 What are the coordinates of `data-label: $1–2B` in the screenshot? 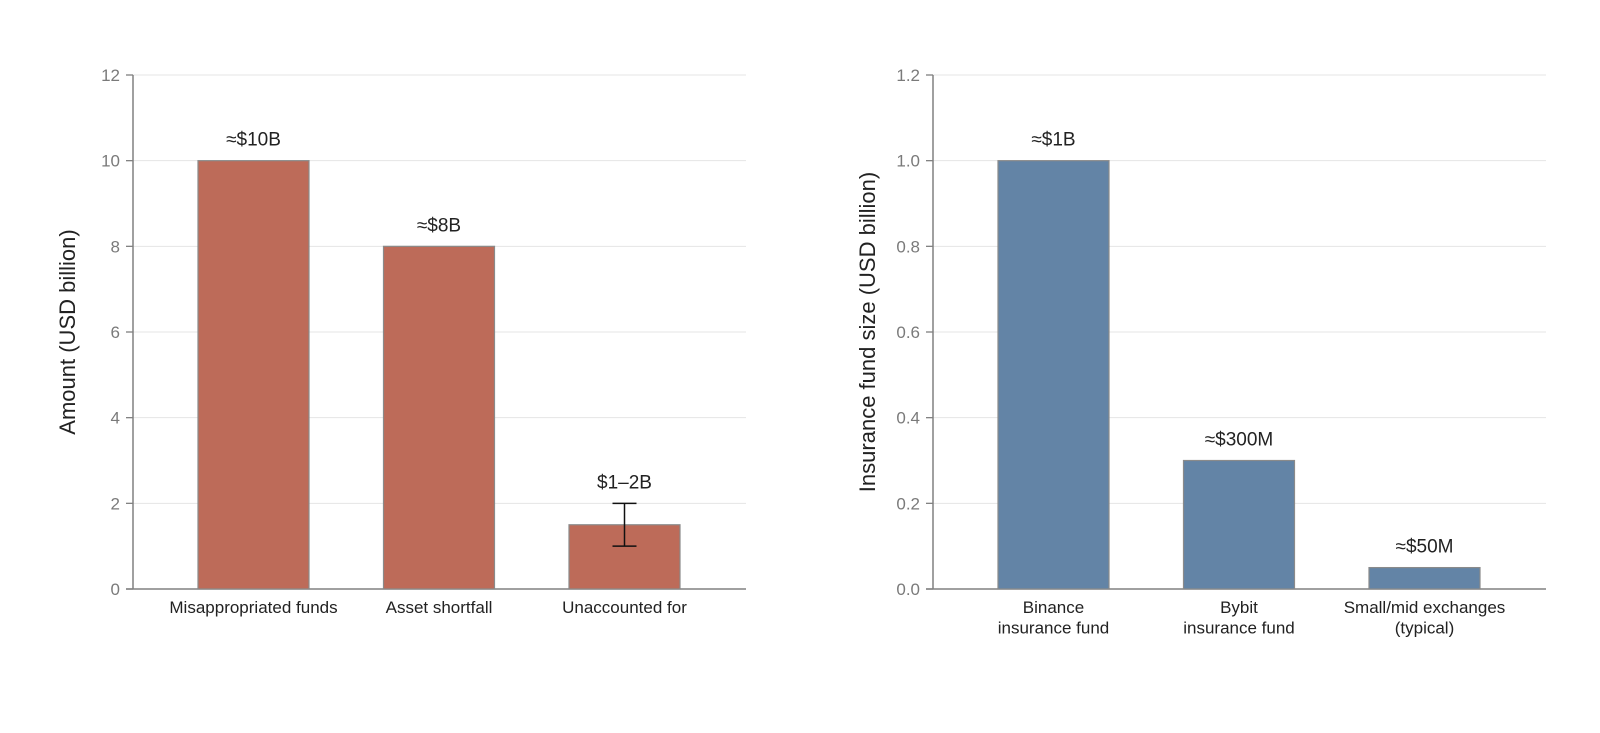 It's located at (624, 482).